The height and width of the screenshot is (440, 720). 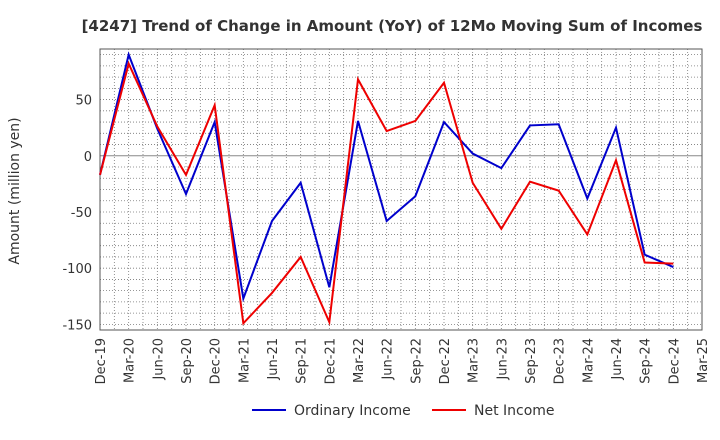 I want to click on x-tick-label: Jun-24, so click(x=617, y=359).